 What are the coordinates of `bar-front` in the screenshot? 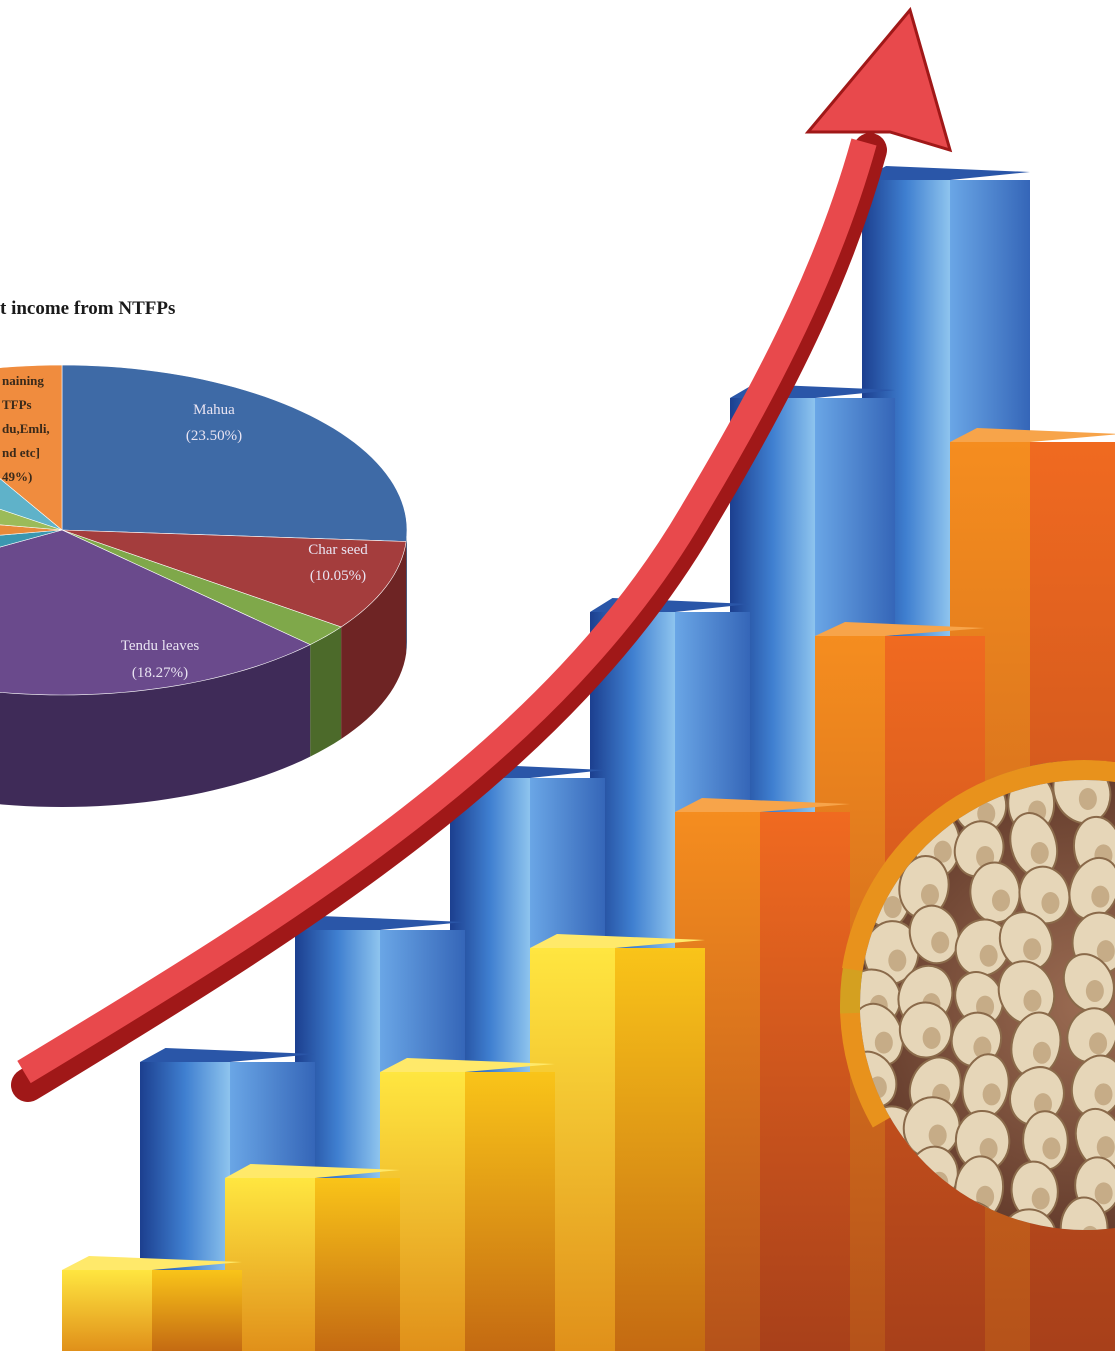 It's located at (107, 1310).